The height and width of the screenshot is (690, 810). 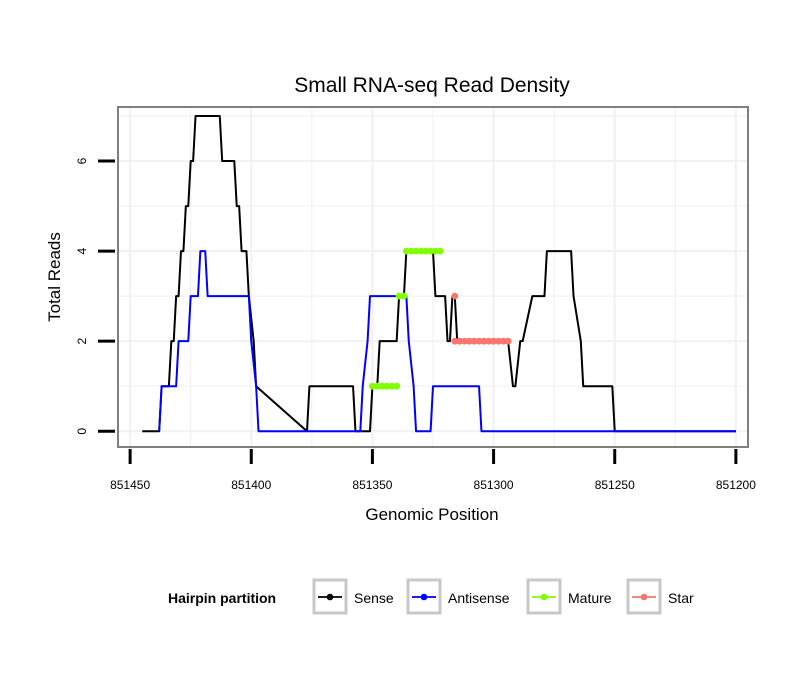 I want to click on x-tick-label: 851400, so click(x=251, y=485).